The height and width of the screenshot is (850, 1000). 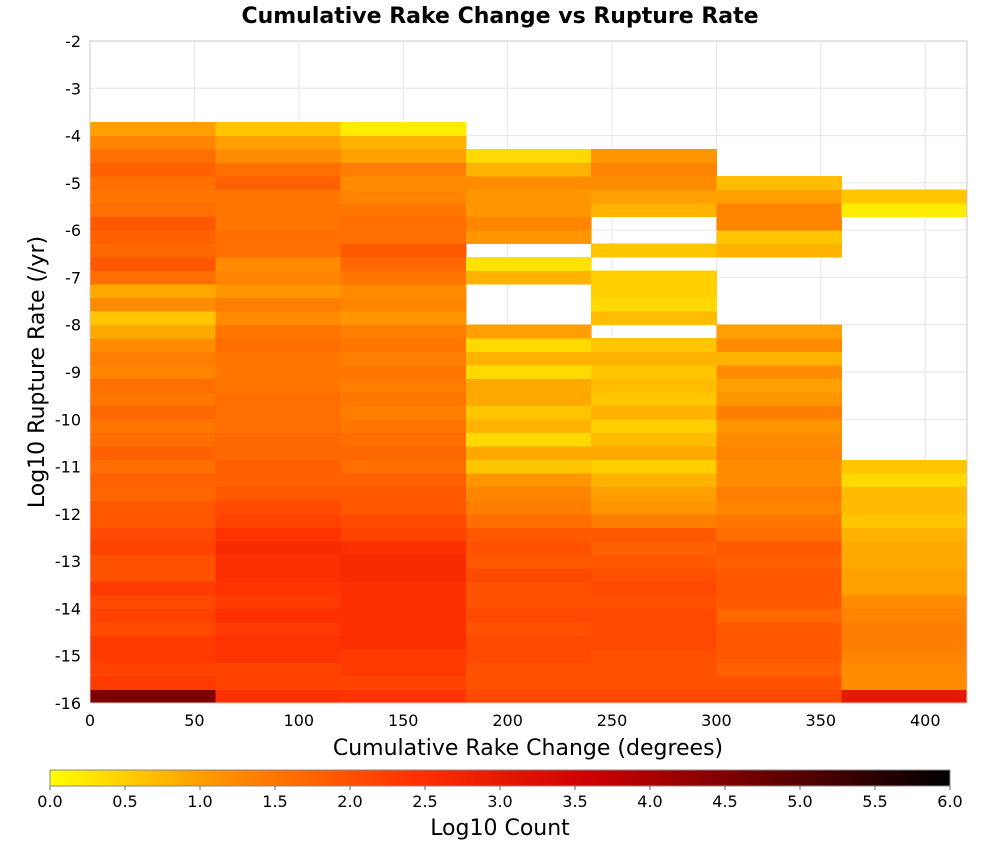 I want to click on colorbar-ticks: 0.0 0.5 1.0 1.5 2.0 2.5 3.0 3.5 4.0 4.5 5.0 5.5 6.0, so click(x=500, y=798).